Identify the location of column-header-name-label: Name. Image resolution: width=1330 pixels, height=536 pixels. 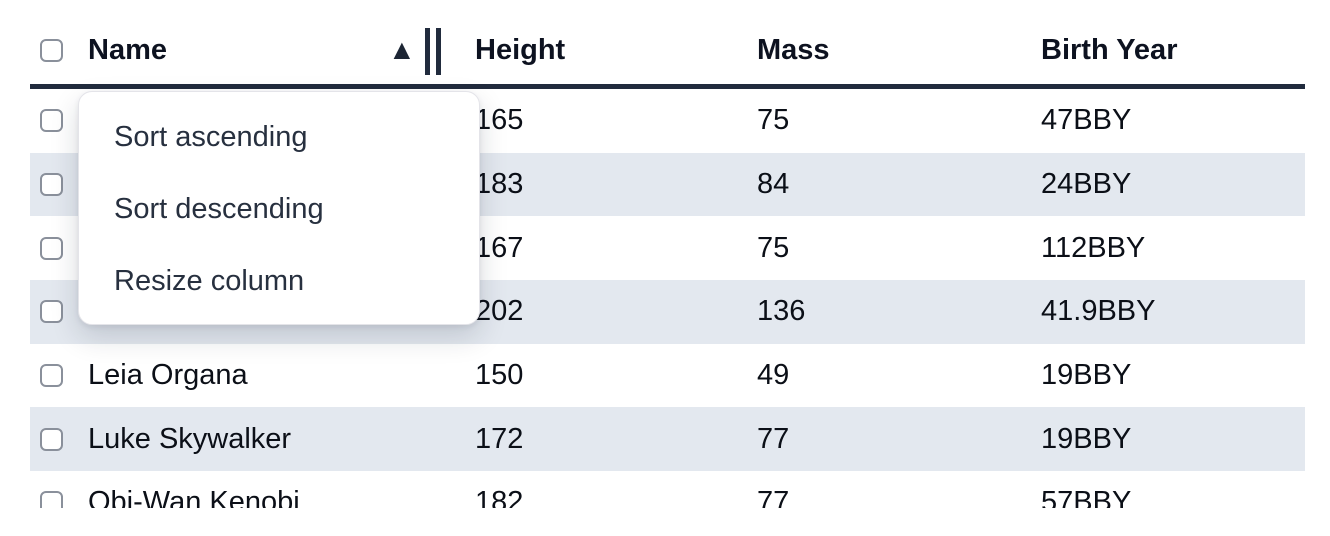
(127, 49).